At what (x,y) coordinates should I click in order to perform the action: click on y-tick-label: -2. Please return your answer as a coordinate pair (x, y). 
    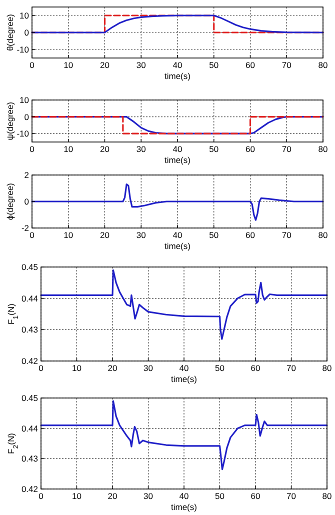
    Looking at the image, I should click on (25, 228).